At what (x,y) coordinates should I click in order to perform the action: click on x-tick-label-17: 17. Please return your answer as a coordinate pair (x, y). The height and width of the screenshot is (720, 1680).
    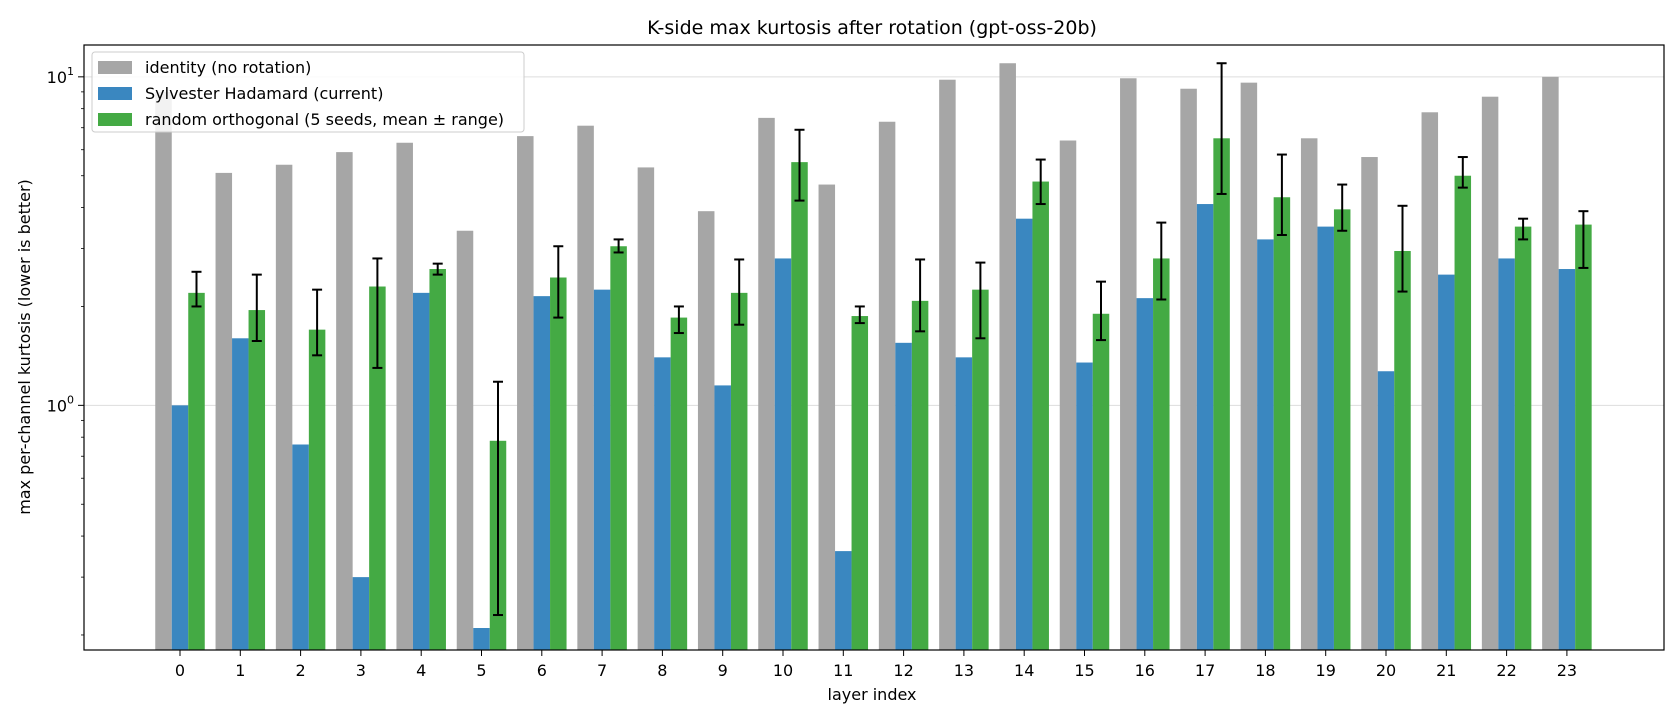
    Looking at the image, I should click on (1205, 670).